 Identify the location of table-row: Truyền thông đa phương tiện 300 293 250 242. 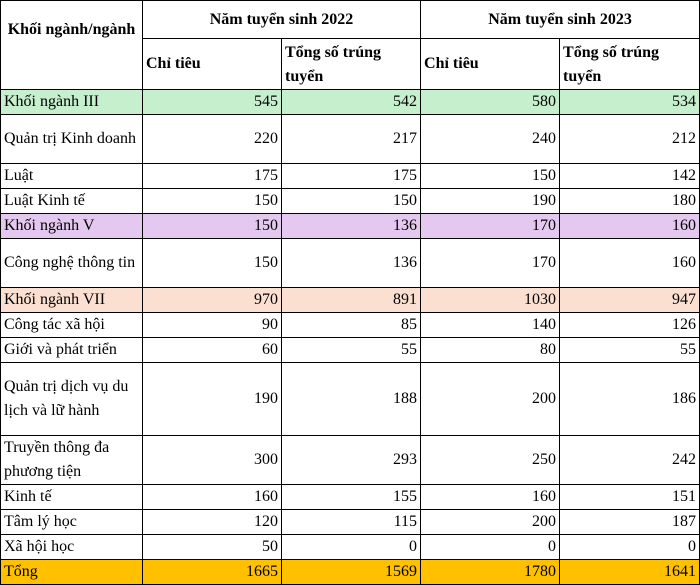
(350, 460).